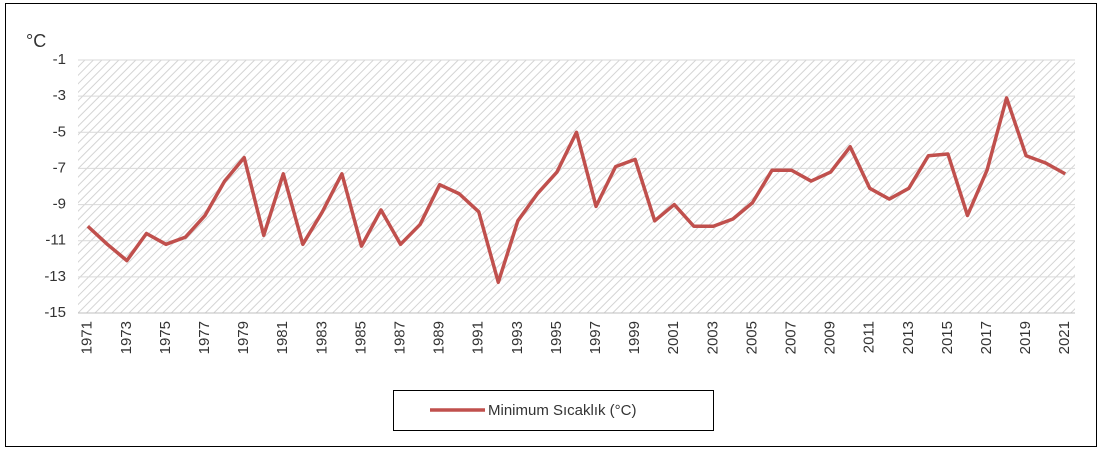 This screenshot has height=457, width=1103. What do you see at coordinates (59, 167) in the screenshot?
I see `y-tick-label: -7` at bounding box center [59, 167].